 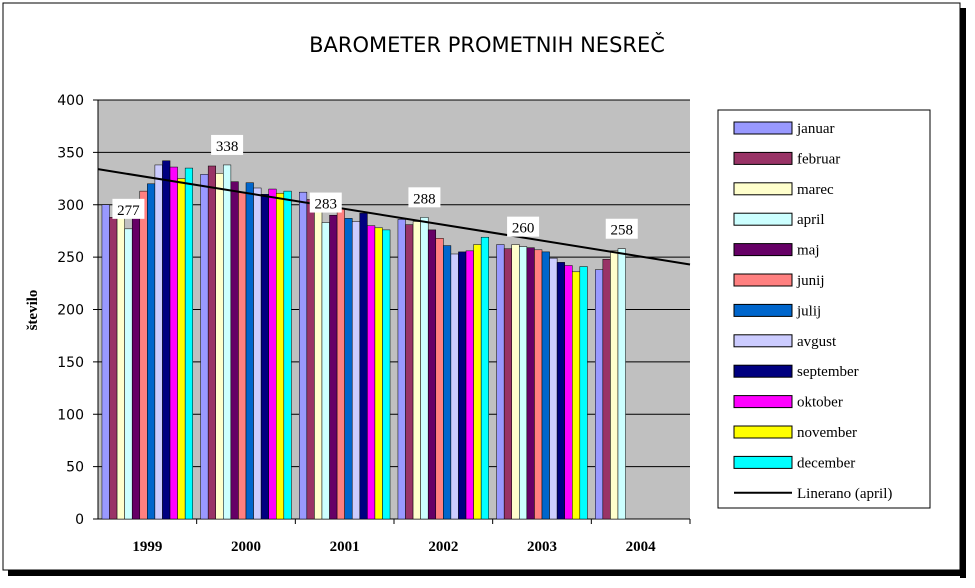 I want to click on y-tick-label: 100, so click(x=70, y=415).